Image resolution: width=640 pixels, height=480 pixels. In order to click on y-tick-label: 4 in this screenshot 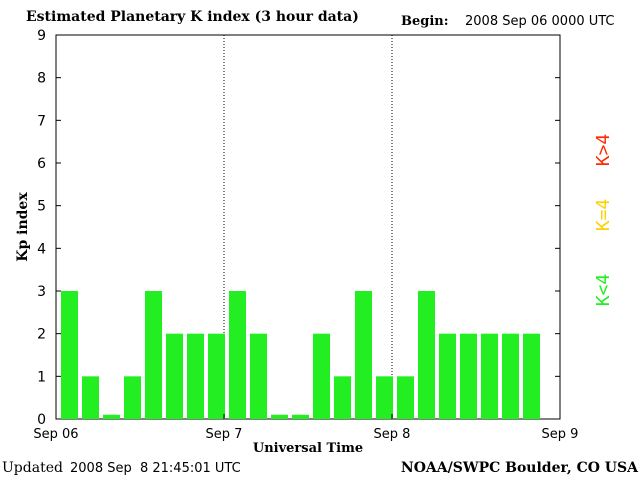, I will do `click(41, 249)`.